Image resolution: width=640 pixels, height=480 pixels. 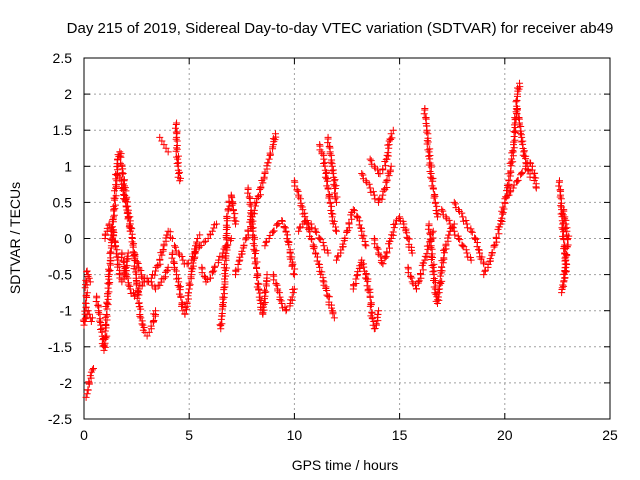 What do you see at coordinates (60, 275) in the screenshot?
I see `y-tick-label: -0.5` at bounding box center [60, 275].